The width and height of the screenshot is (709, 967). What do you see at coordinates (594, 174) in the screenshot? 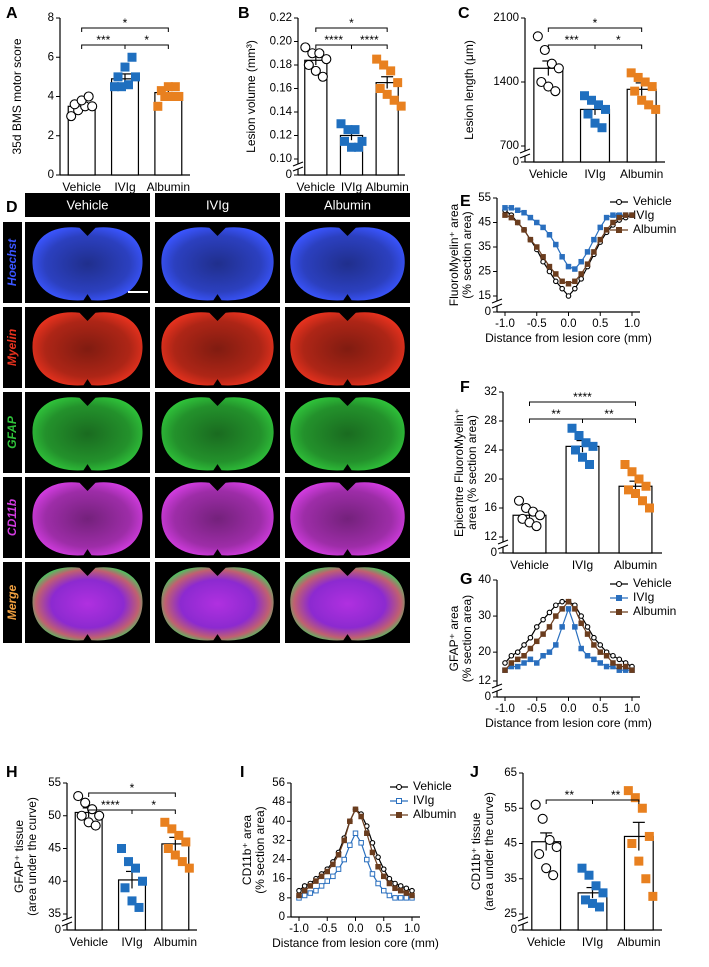
I see `x-tick-label: IVIg` at bounding box center [594, 174].